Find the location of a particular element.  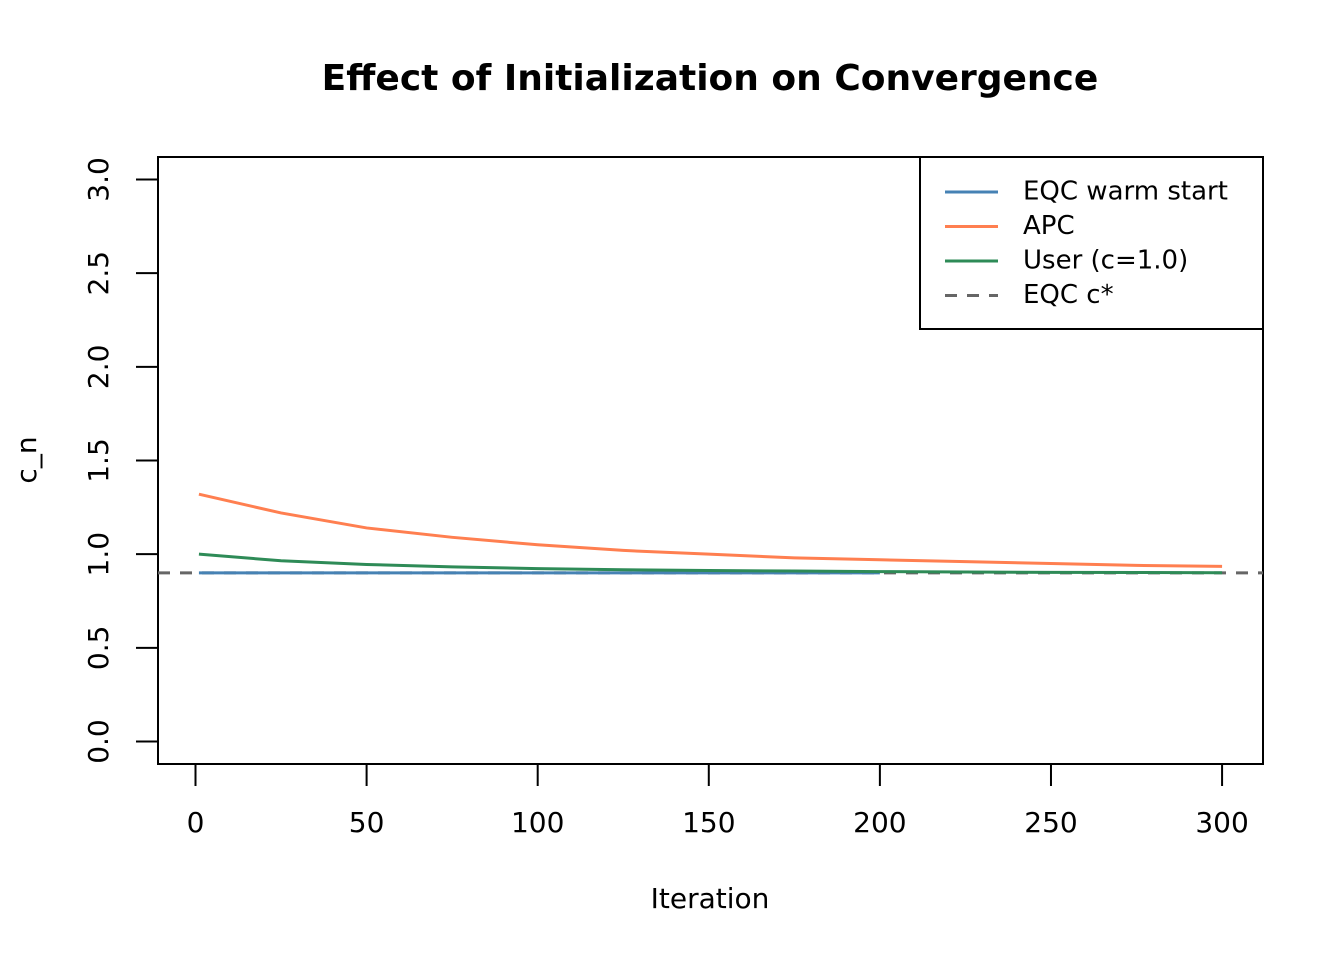

y-axis-label: c_n is located at coordinates (26, 459).